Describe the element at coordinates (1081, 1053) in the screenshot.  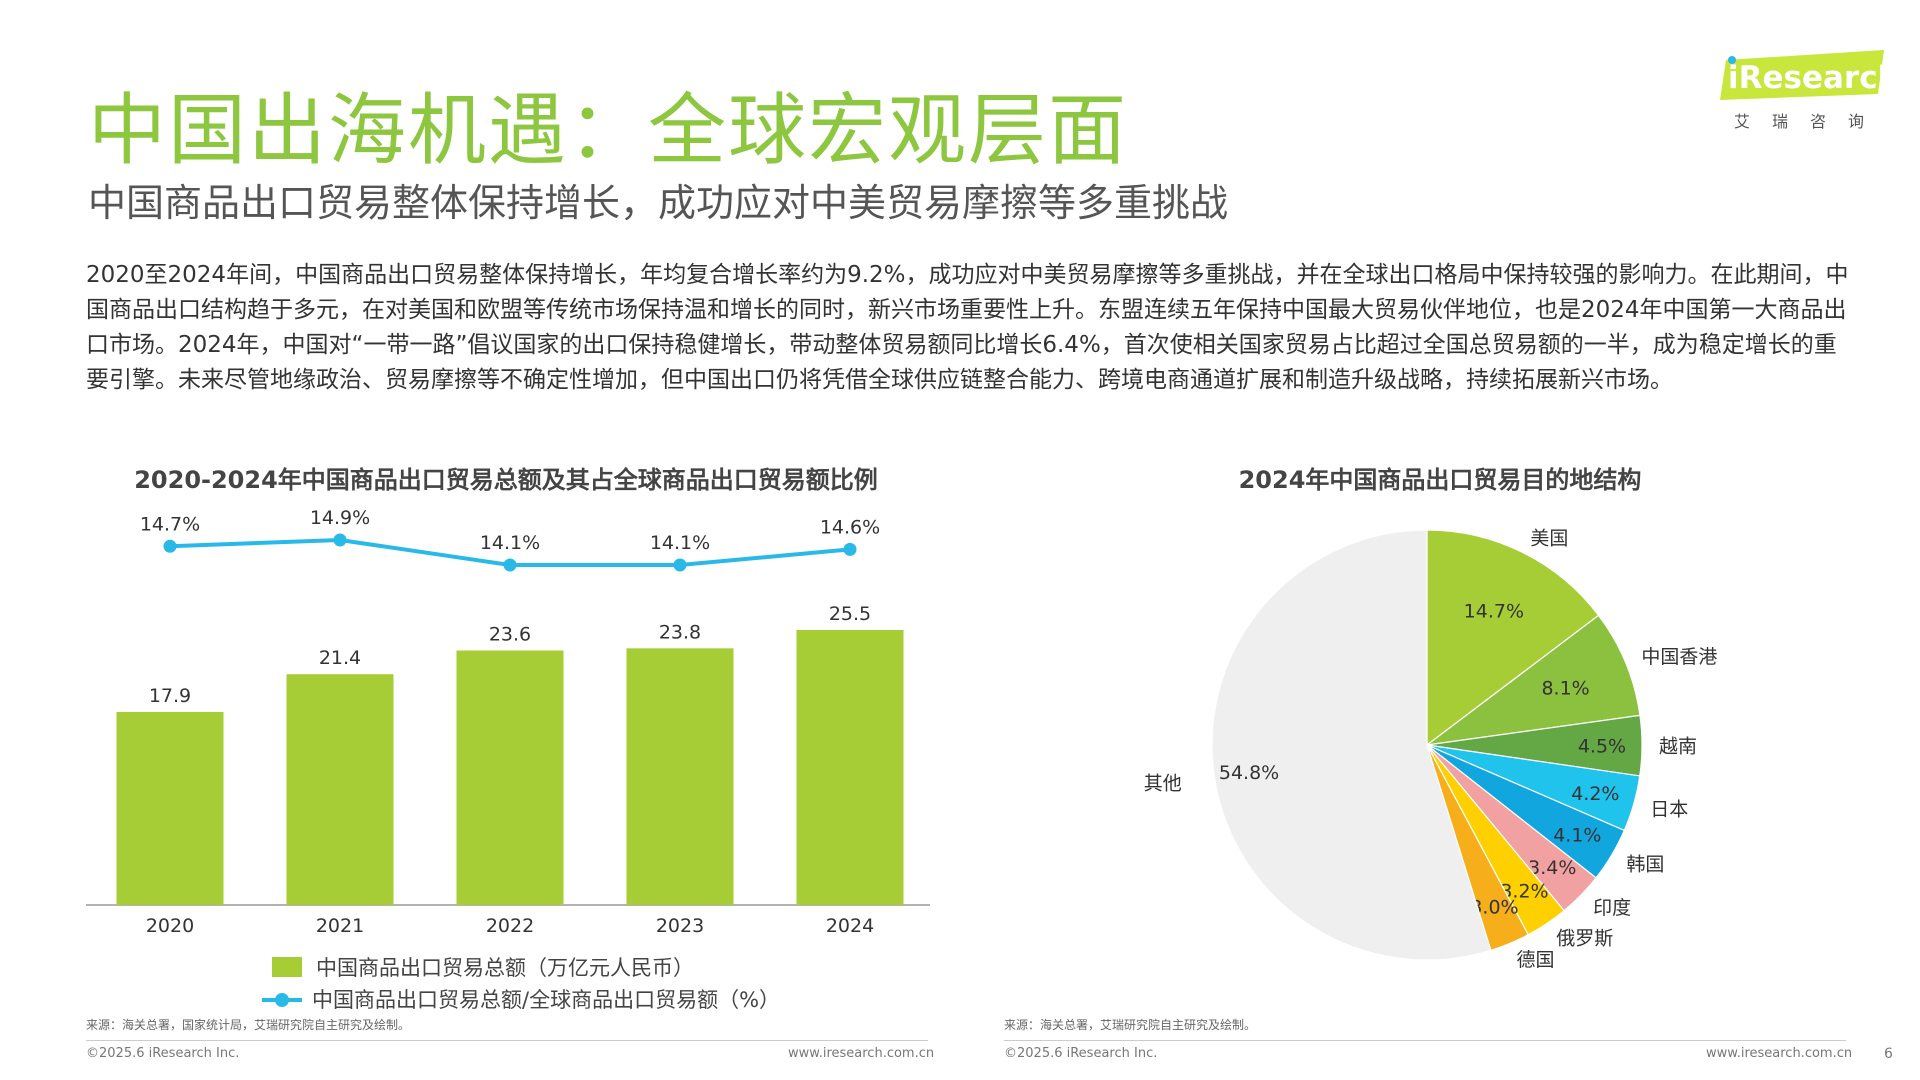
I see `footer-copyright-right: ©2025.6 iResearch Inc.` at that location.